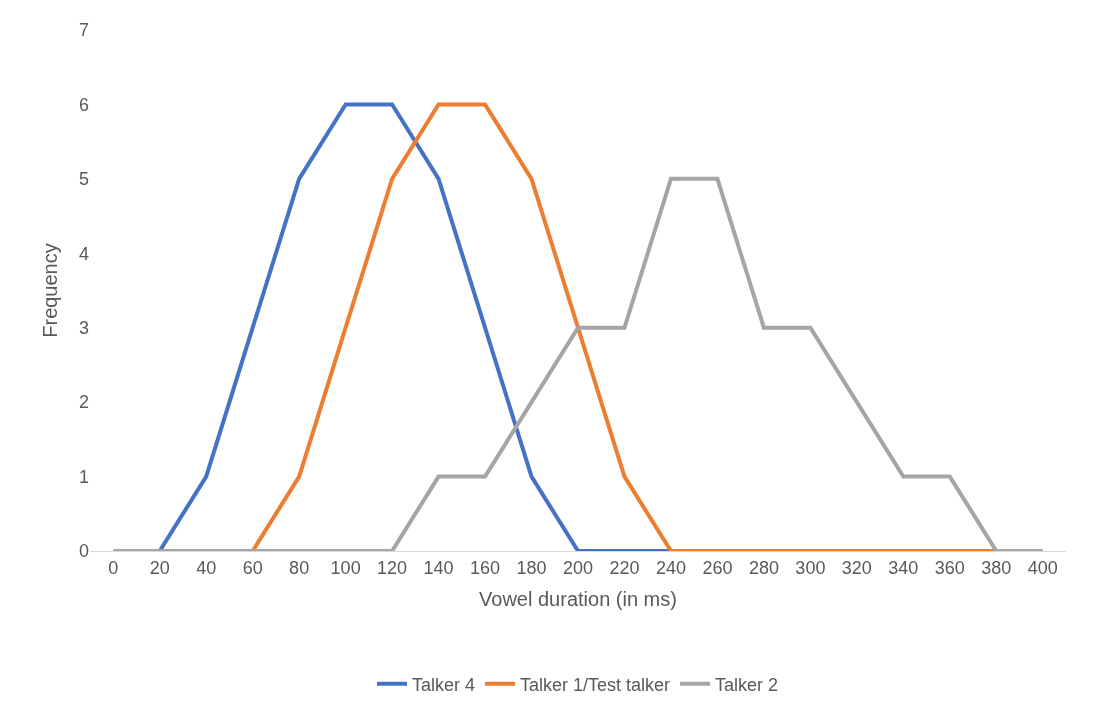 This screenshot has height=715, width=1106. I want to click on x-tick-label: 360, so click(949, 567).